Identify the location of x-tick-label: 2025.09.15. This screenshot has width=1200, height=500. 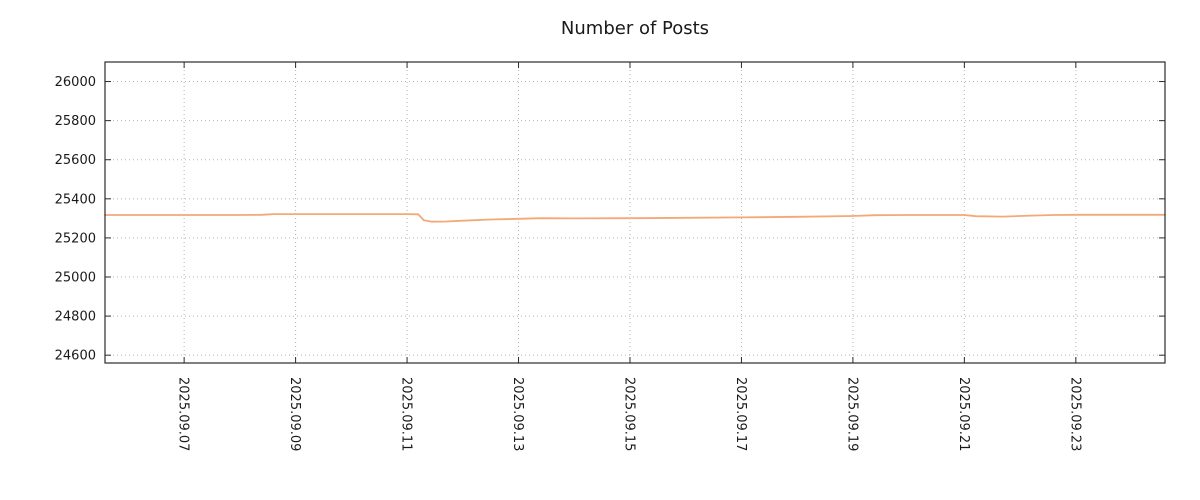
(628, 414).